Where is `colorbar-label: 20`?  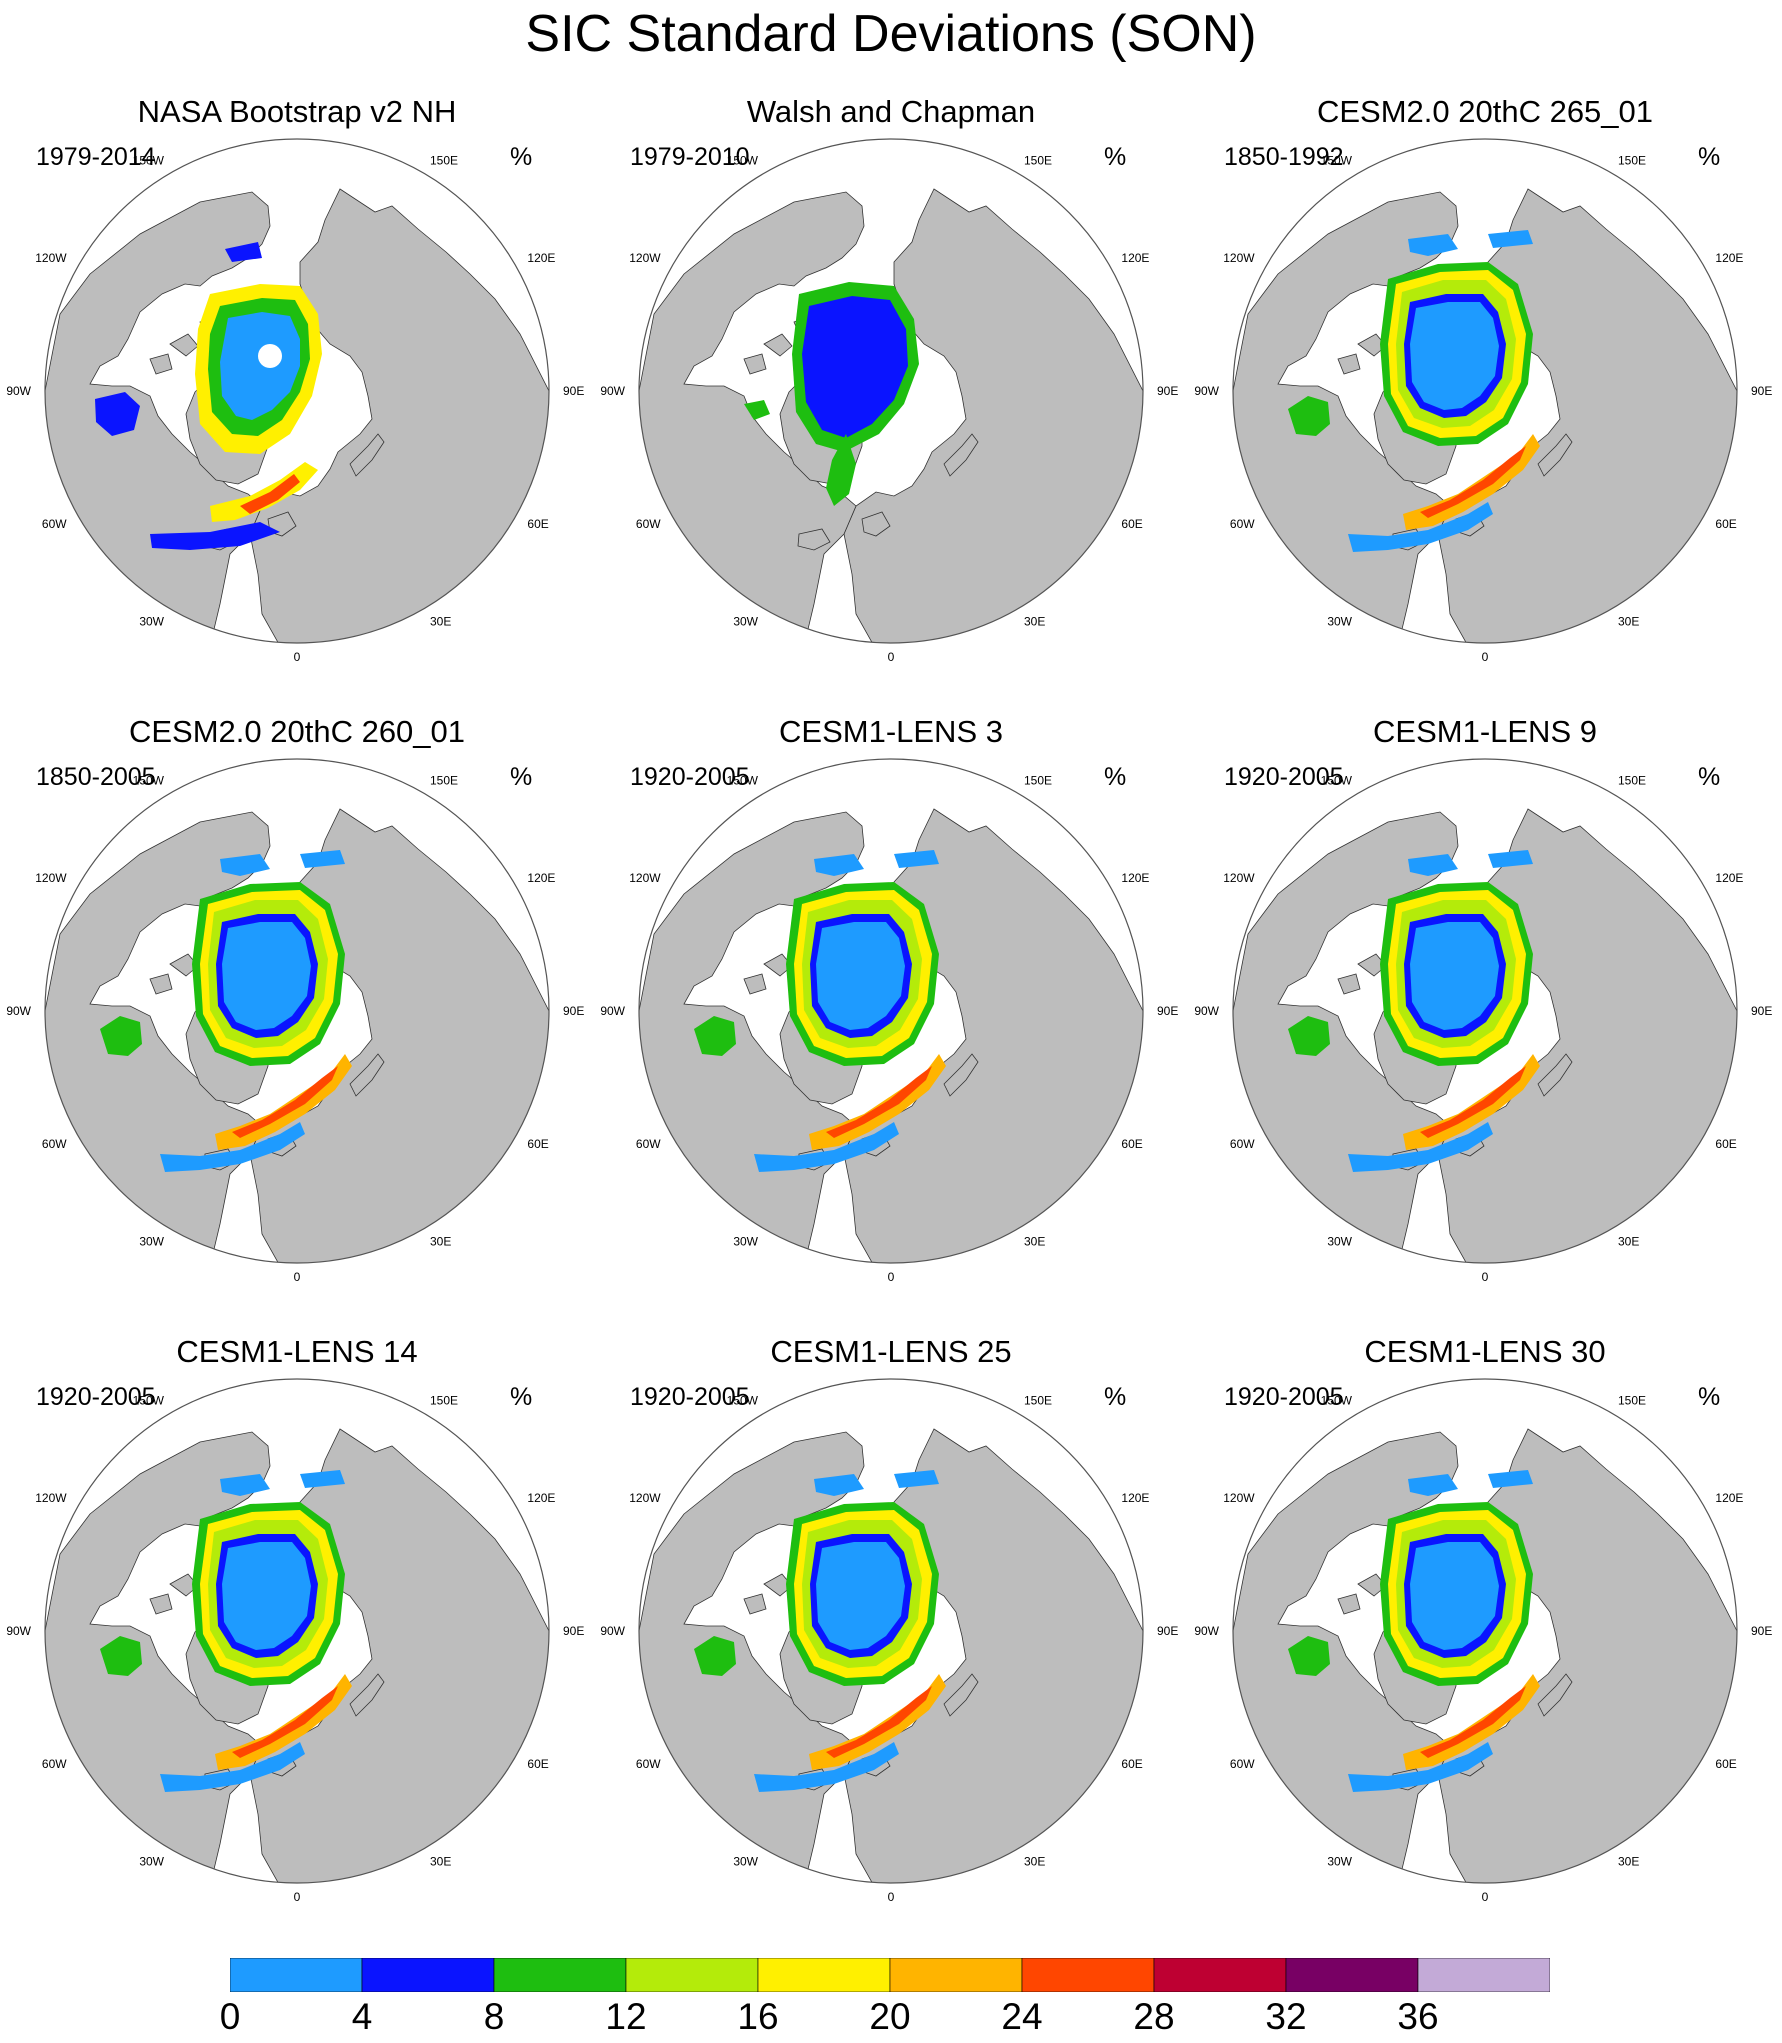 colorbar-label: 20 is located at coordinates (890, 2016).